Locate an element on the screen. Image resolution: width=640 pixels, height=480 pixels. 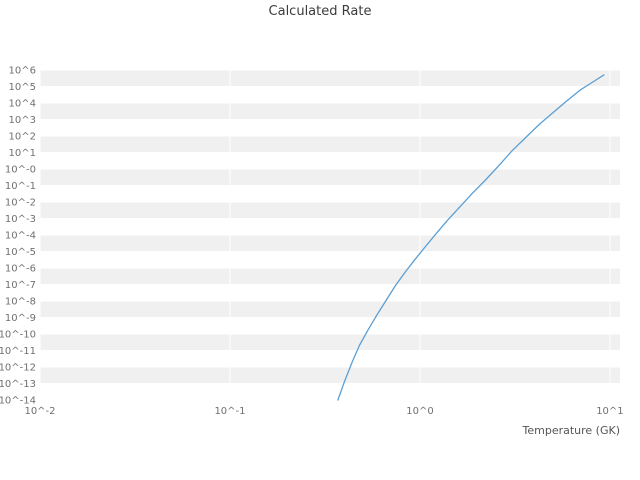
y-tick-label: 10^1 is located at coordinates (22, 153).